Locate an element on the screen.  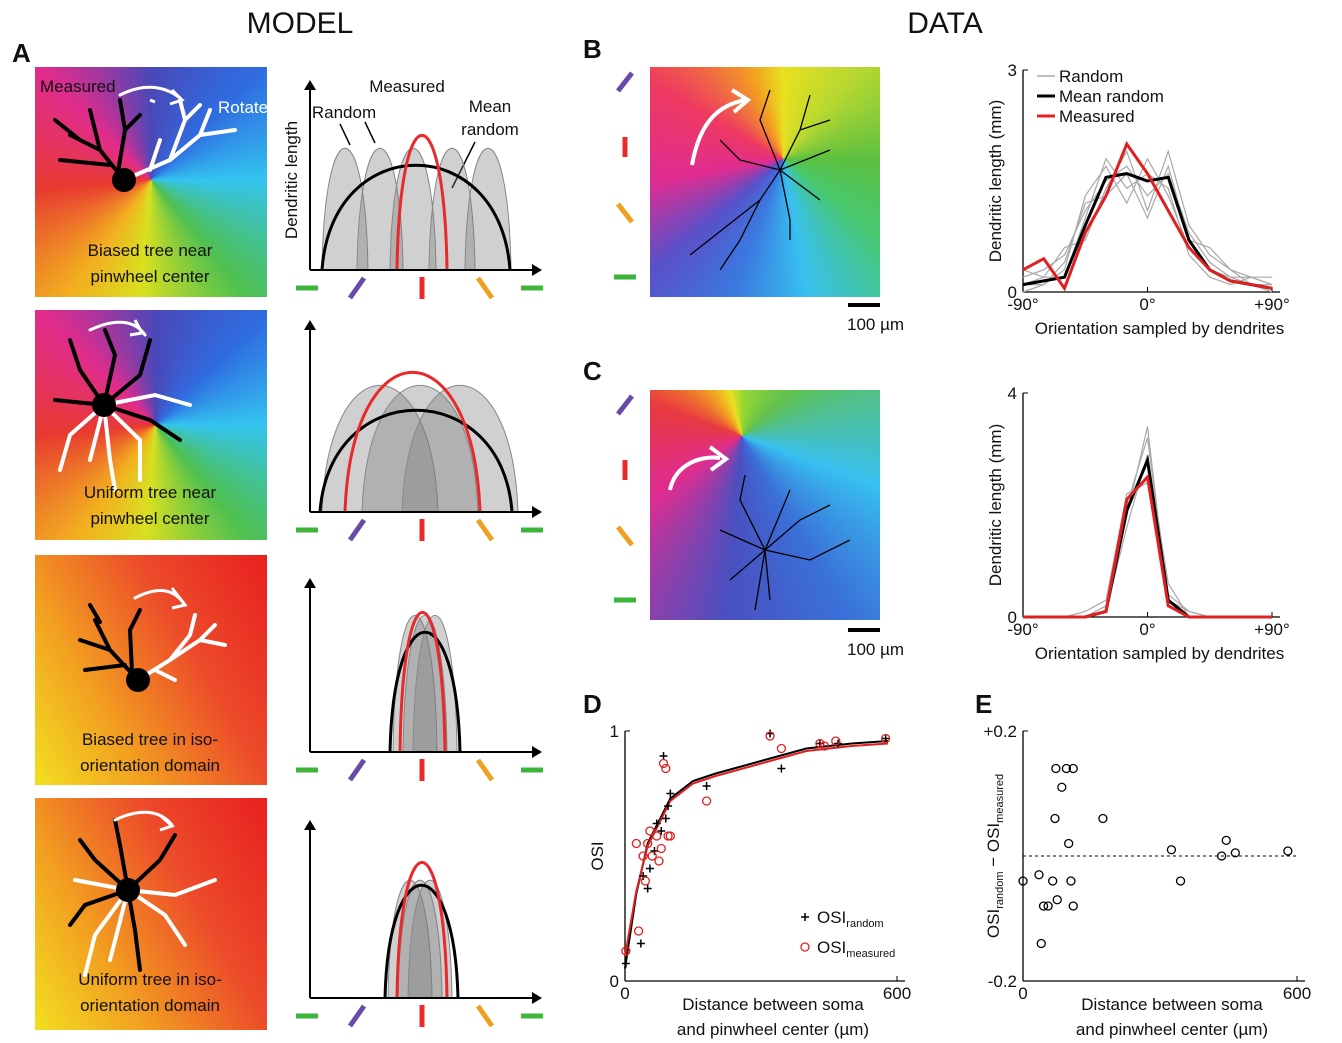
x-tick-label: -90° is located at coordinates (1022, 629).